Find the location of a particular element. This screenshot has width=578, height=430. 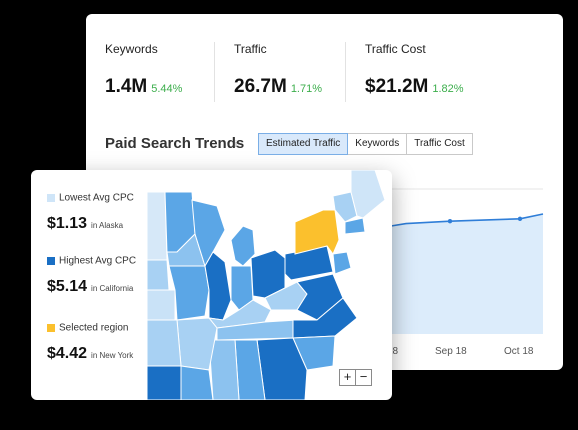

legend-title: Lowest Avg CPC is located at coordinates (96, 198).